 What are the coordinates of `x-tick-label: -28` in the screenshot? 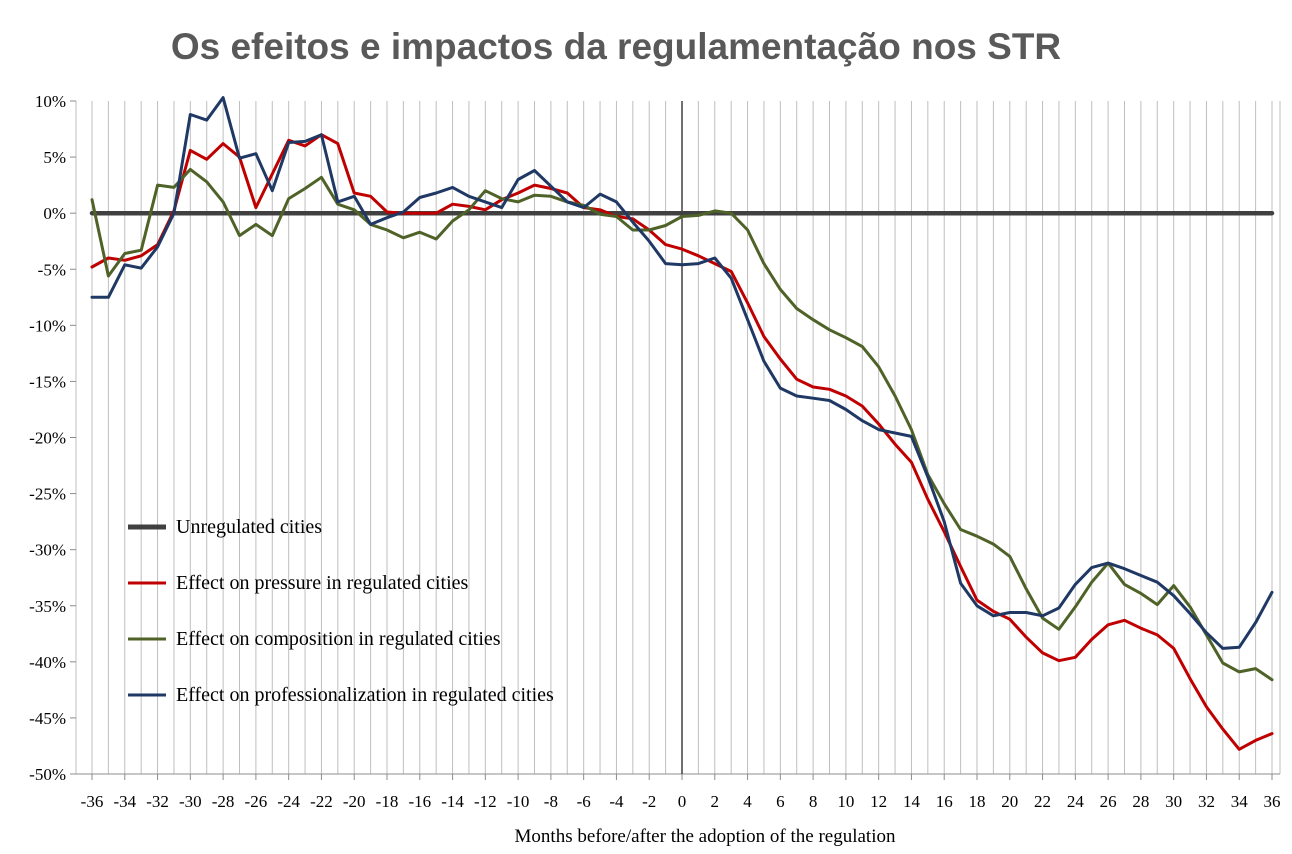 It's located at (223, 801).